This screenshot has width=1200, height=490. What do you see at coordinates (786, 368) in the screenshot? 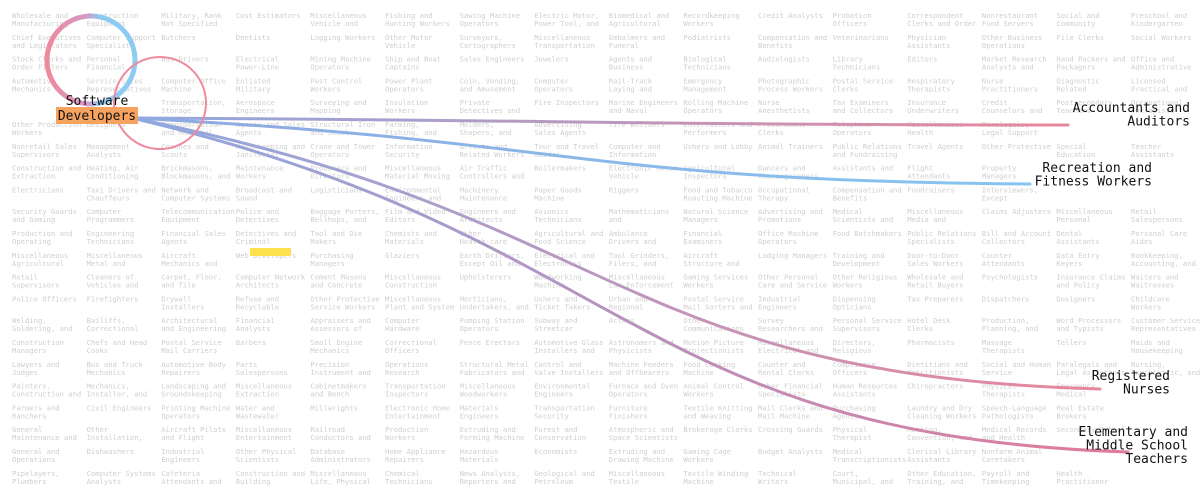
I see `occupation: Counter and Rental Clerks` at bounding box center [786, 368].